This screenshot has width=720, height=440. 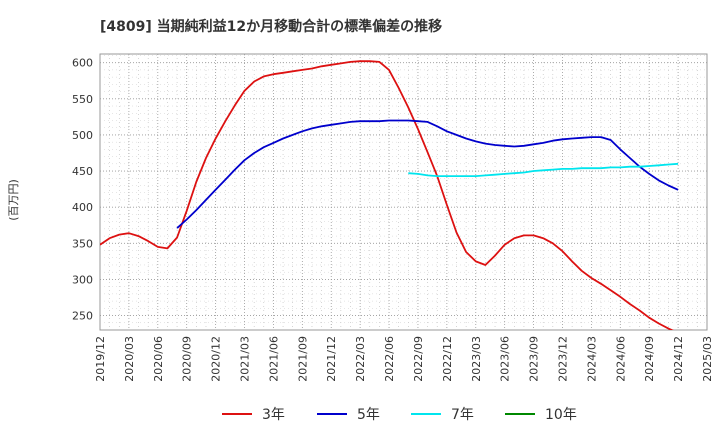 I want to click on x-tick-label: 2022/12, so click(x=447, y=359).